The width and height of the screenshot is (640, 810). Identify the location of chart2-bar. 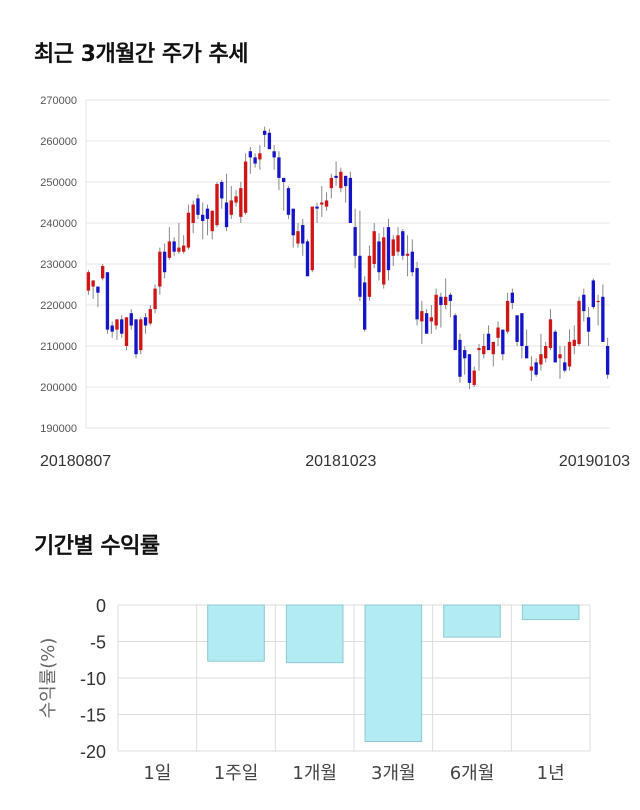
(393, 673).